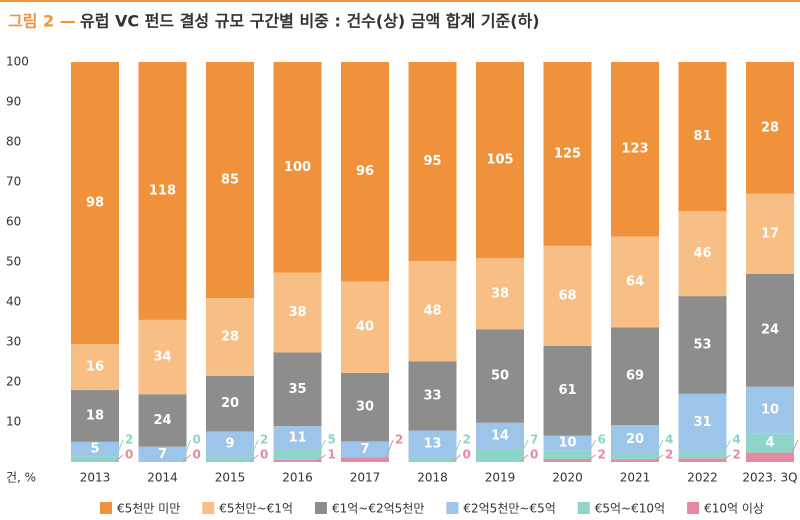 This screenshot has width=800, height=520. What do you see at coordinates (630, 509) in the screenshot?
I see `legend-label: €5억~€10억` at bounding box center [630, 509].